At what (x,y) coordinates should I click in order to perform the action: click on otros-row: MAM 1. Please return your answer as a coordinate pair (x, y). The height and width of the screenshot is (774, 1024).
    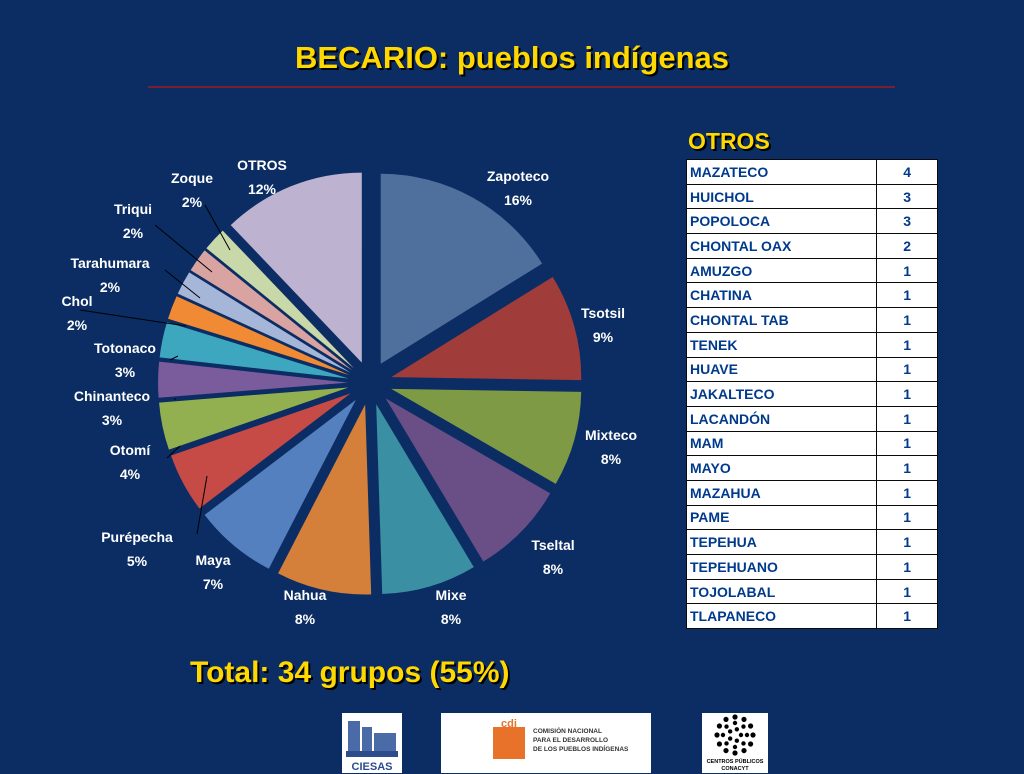
    Looking at the image, I should click on (812, 443).